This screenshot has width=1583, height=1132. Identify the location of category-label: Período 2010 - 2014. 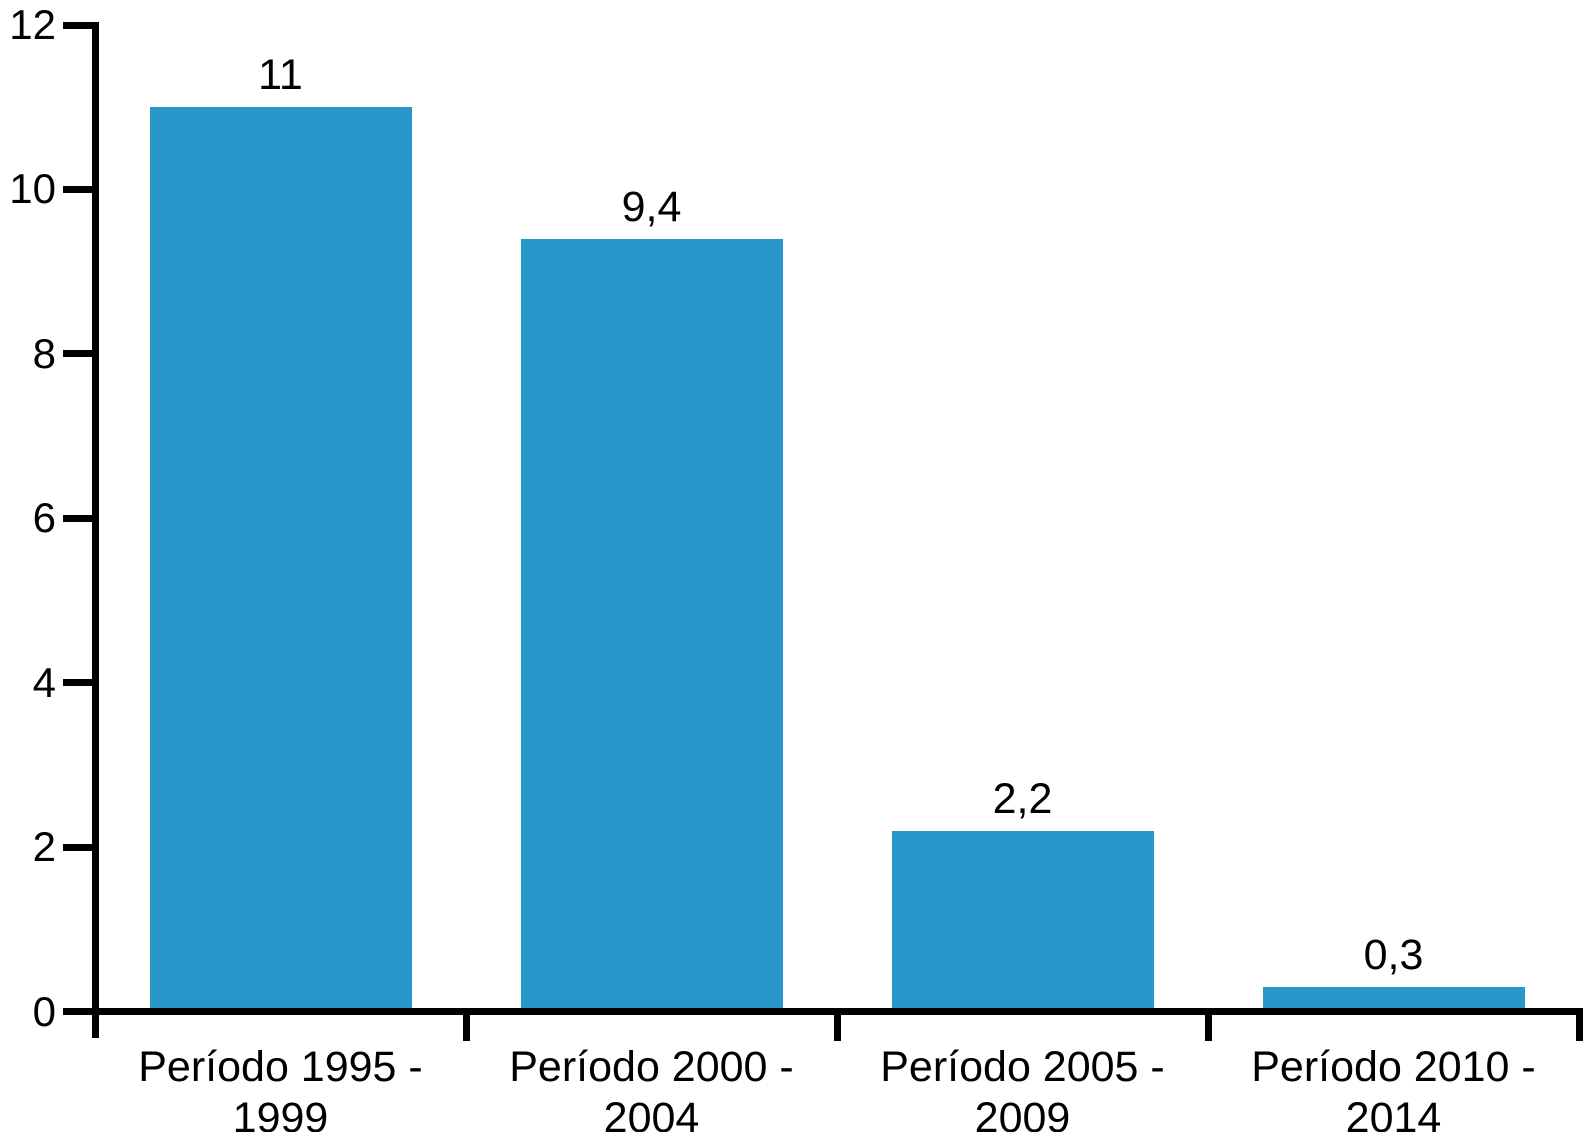
(1393, 1087).